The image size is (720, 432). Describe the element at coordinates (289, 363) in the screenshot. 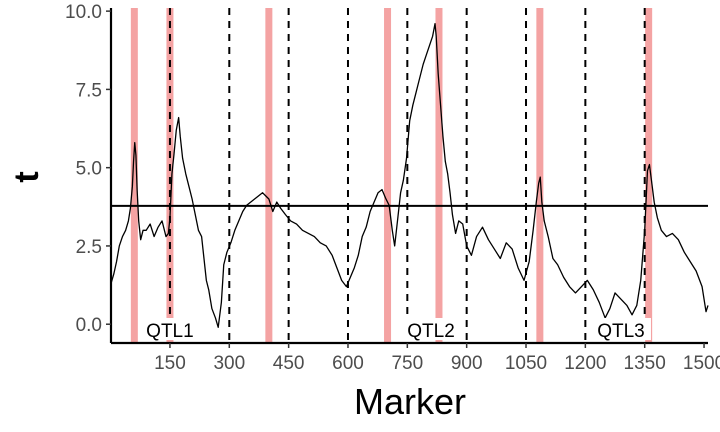

I see `x-tick-label: 450` at that location.